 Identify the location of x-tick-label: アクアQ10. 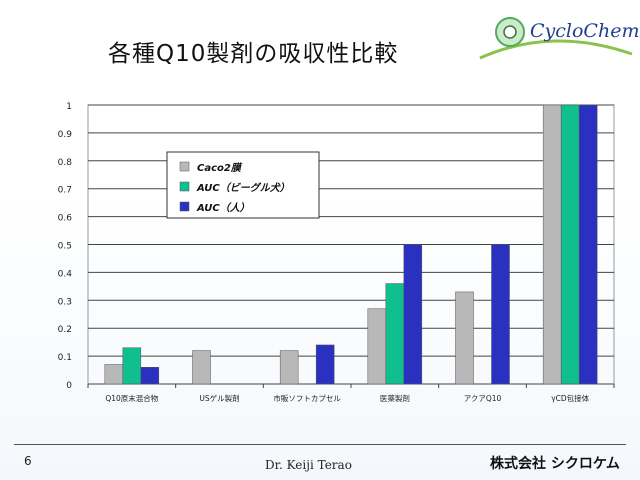
(483, 398).